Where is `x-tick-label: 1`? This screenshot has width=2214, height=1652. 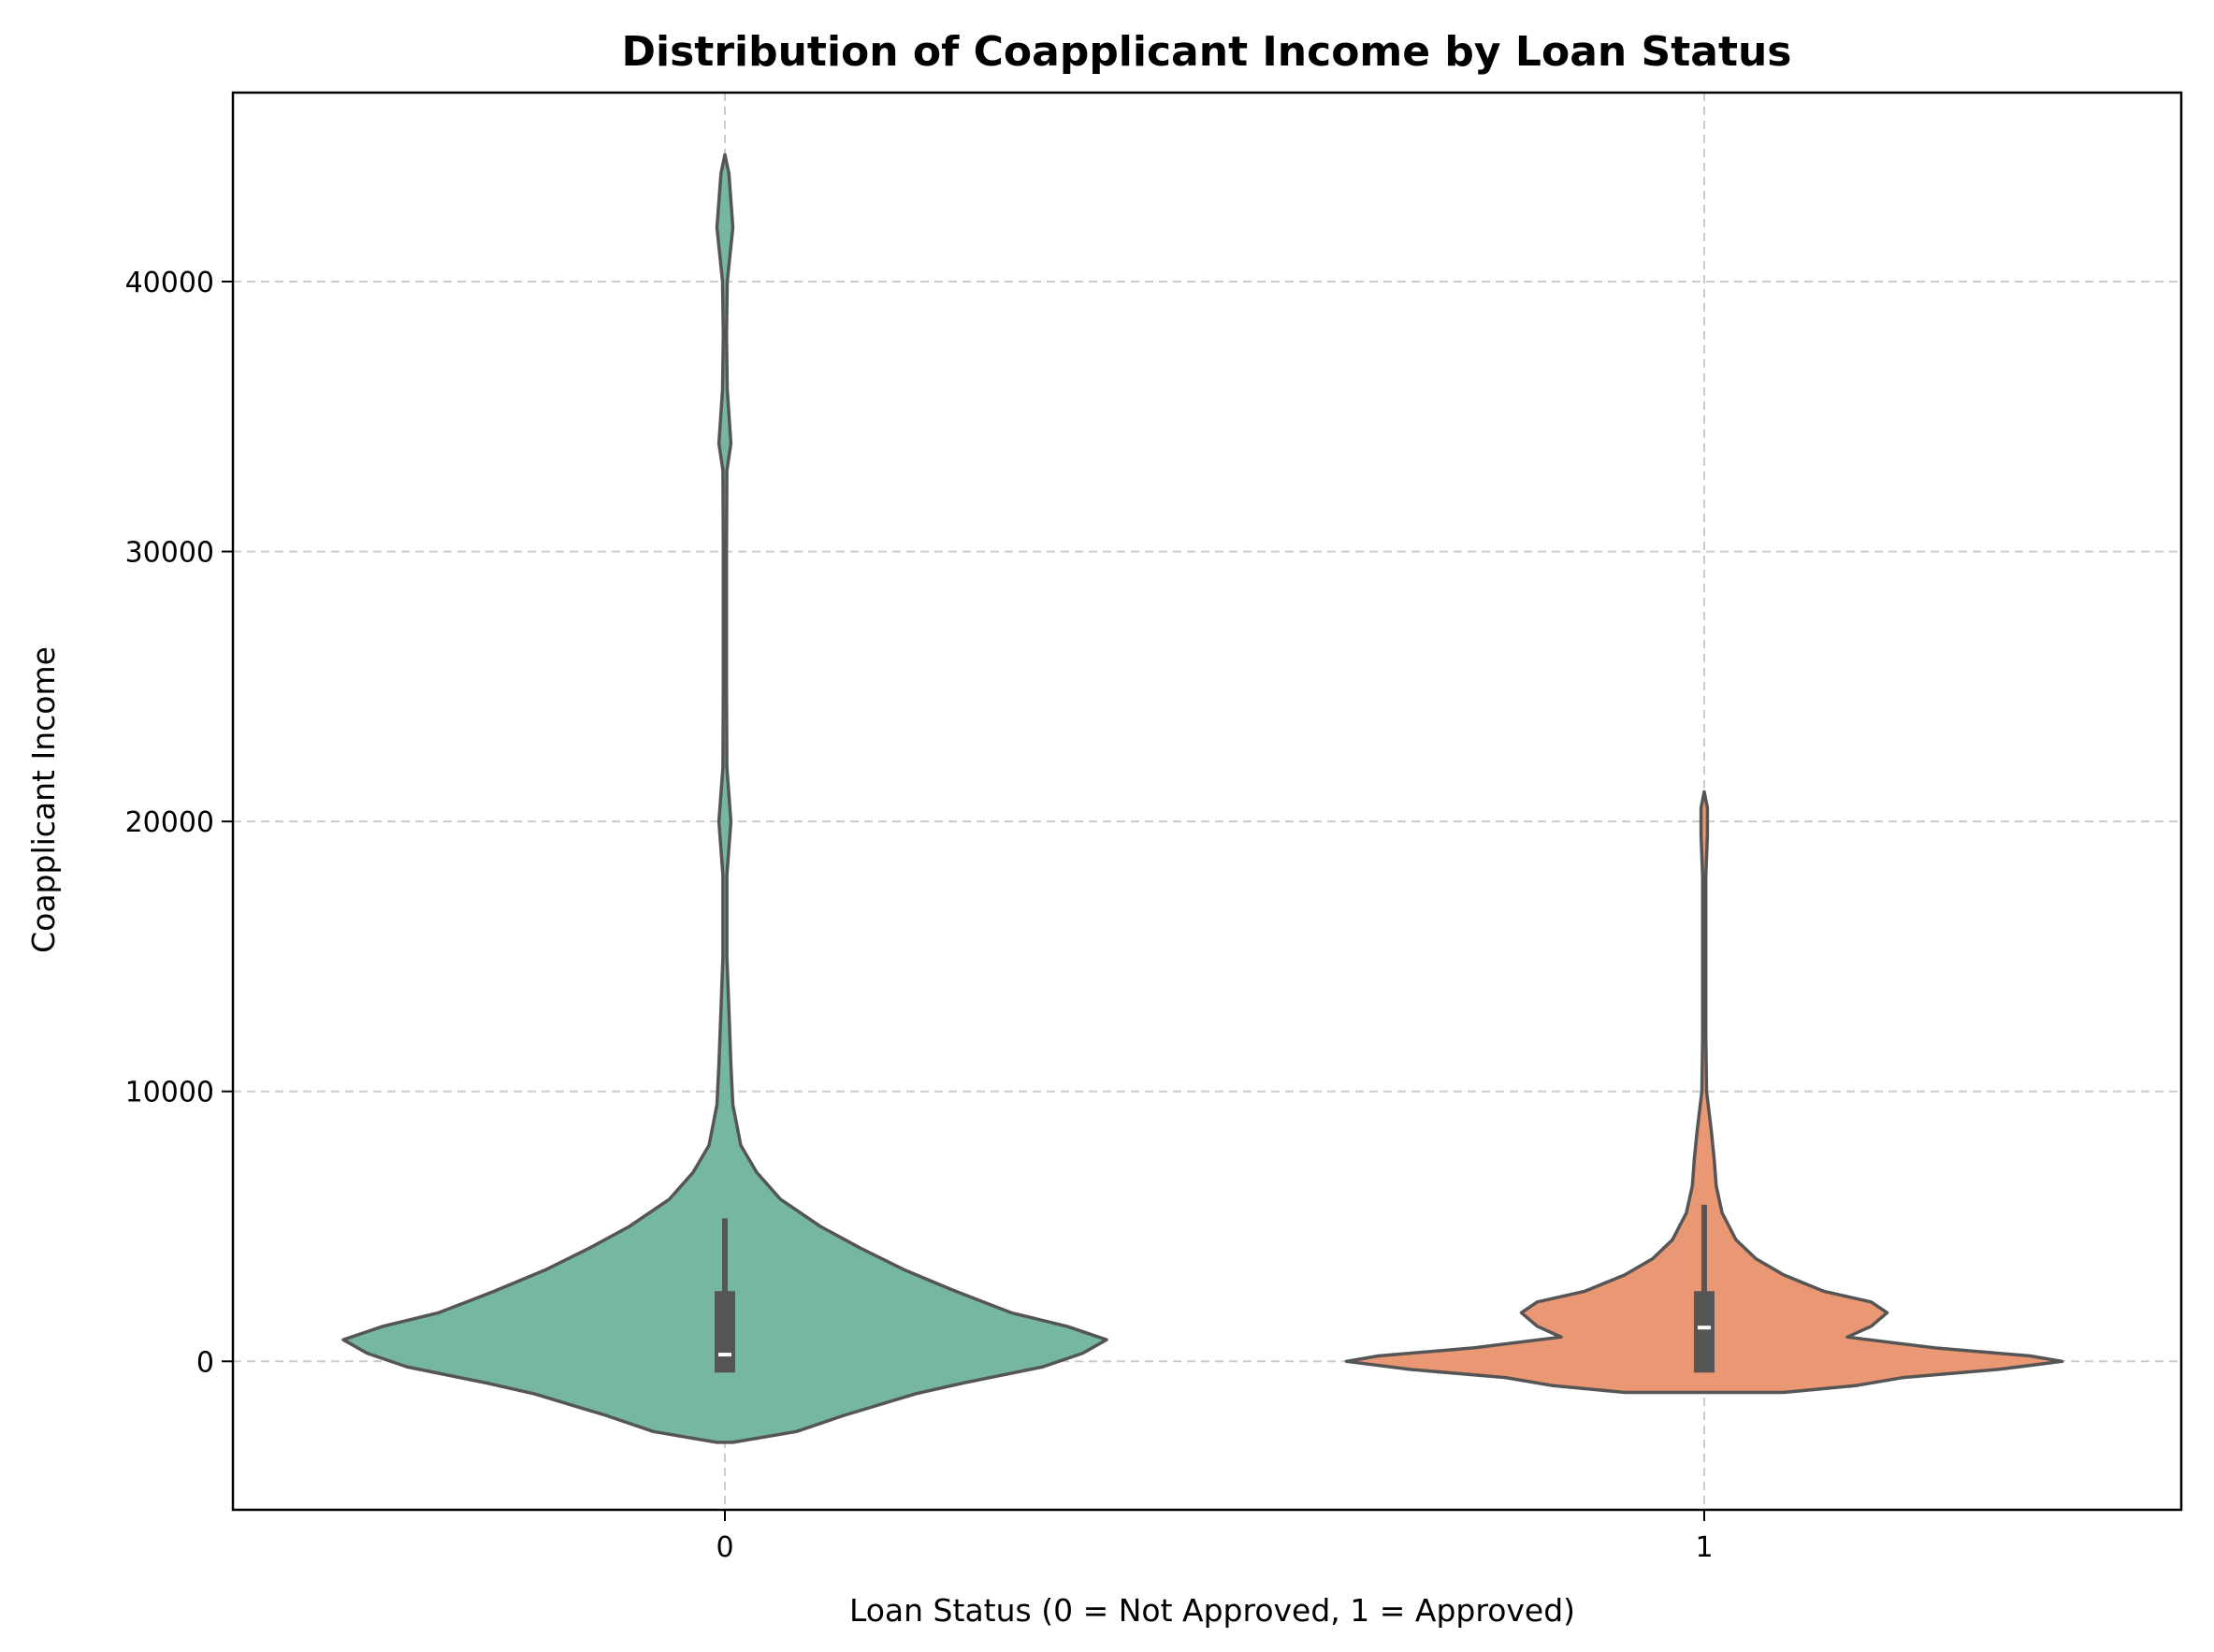 x-tick-label: 1 is located at coordinates (1704, 1547).